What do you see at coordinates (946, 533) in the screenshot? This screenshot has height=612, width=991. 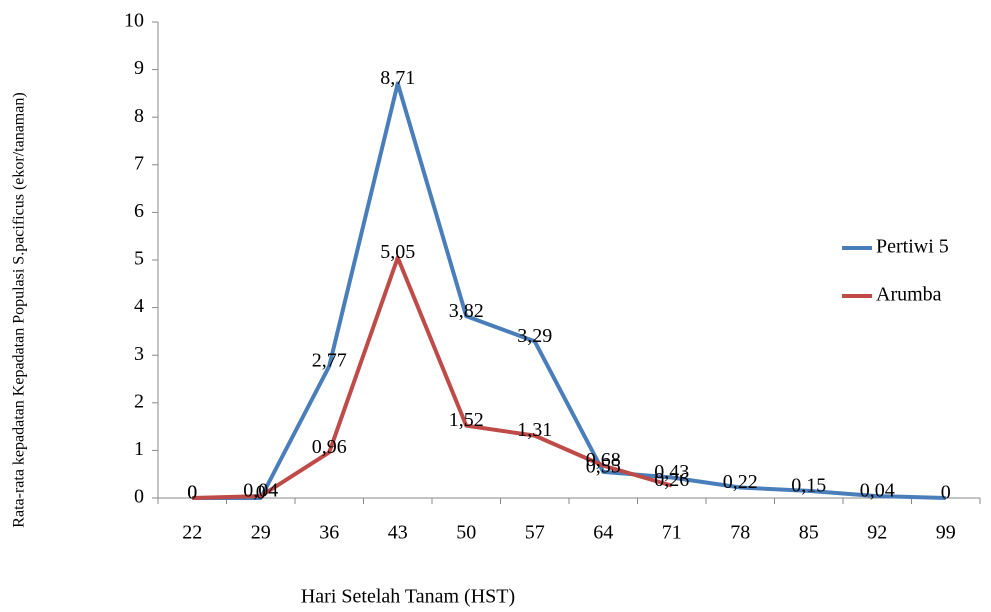 I see `x-tick-label: 99` at bounding box center [946, 533].